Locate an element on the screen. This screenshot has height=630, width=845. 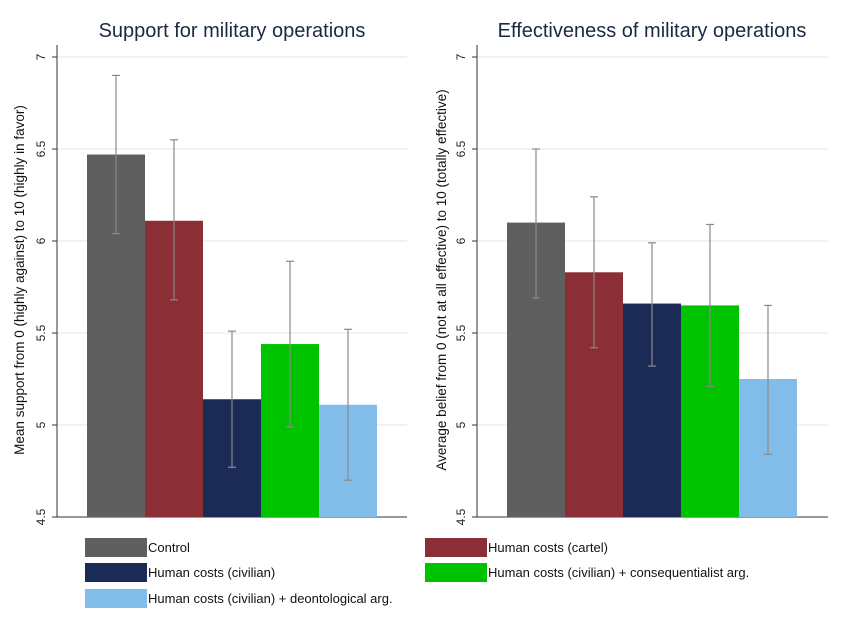
legend-label: Human costs (cartel) is located at coordinates (548, 547).